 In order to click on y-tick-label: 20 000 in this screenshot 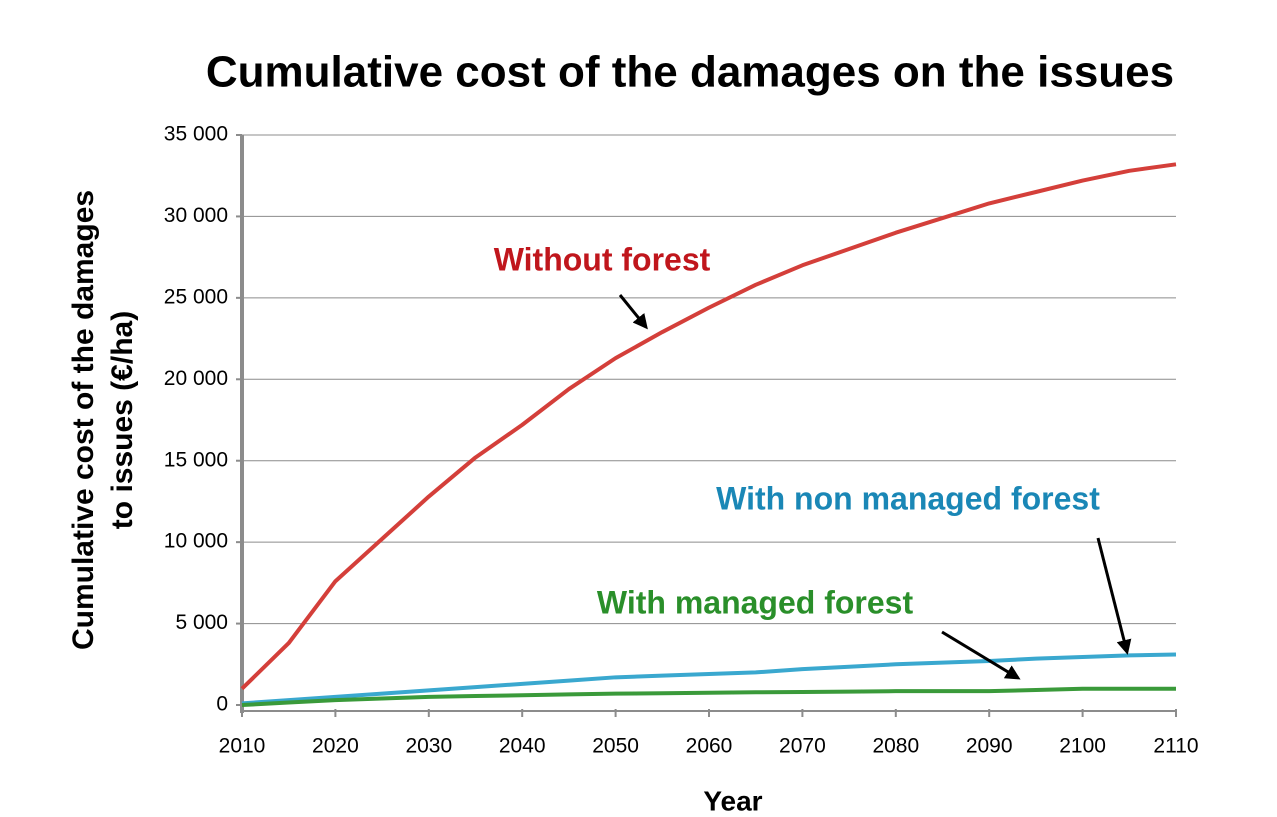, I will do `click(196, 378)`.